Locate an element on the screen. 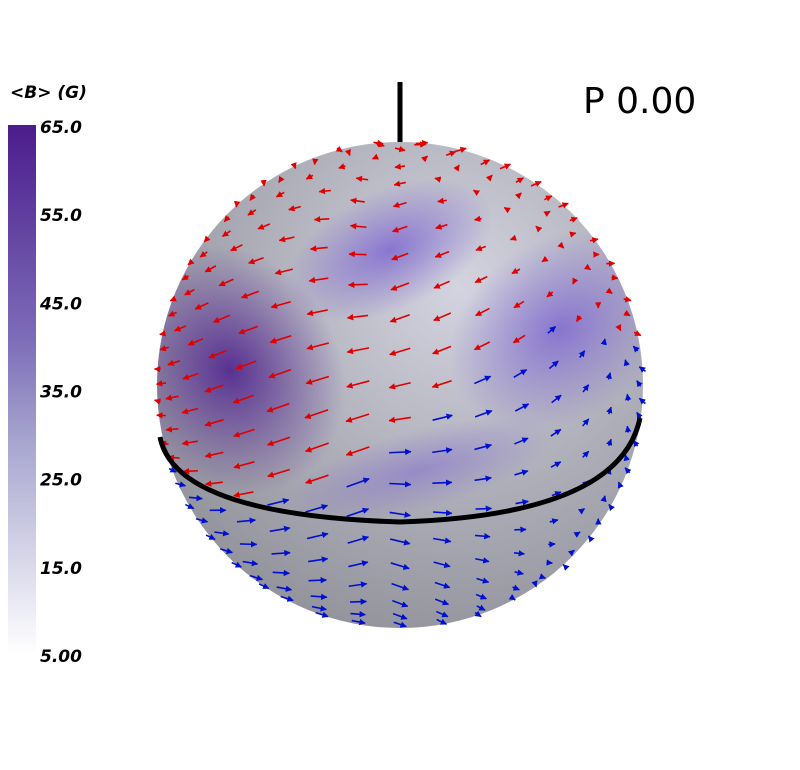 Image resolution: width=800 pixels, height=770 pixels. colorbar-tick-label: 35.0 is located at coordinates (61, 393).